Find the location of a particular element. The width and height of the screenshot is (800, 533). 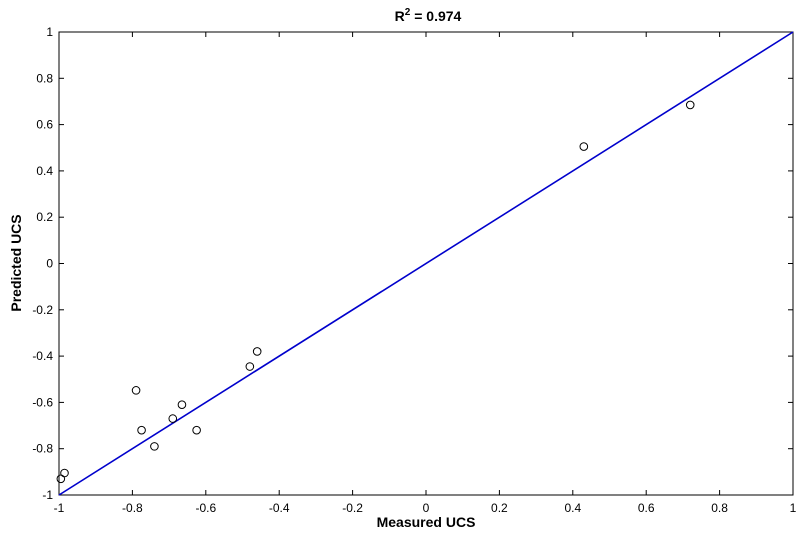

x-axis-label: Measured UCS is located at coordinates (426, 522).